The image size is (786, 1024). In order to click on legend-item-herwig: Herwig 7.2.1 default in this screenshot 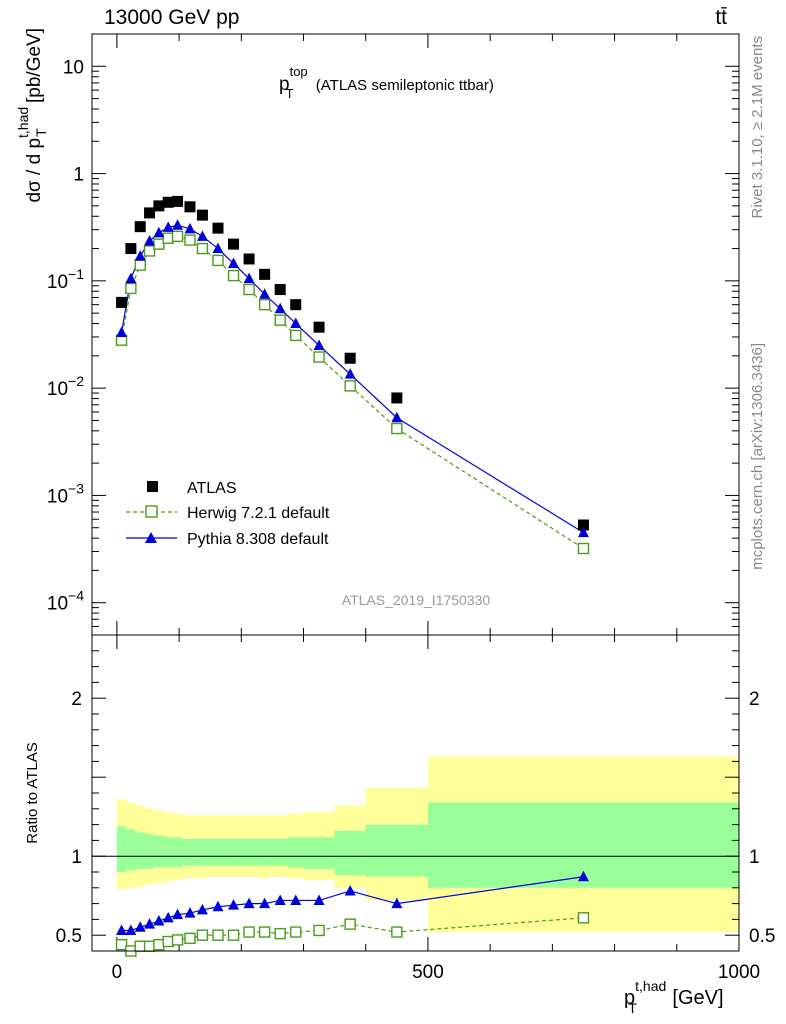, I will do `click(228, 513)`.